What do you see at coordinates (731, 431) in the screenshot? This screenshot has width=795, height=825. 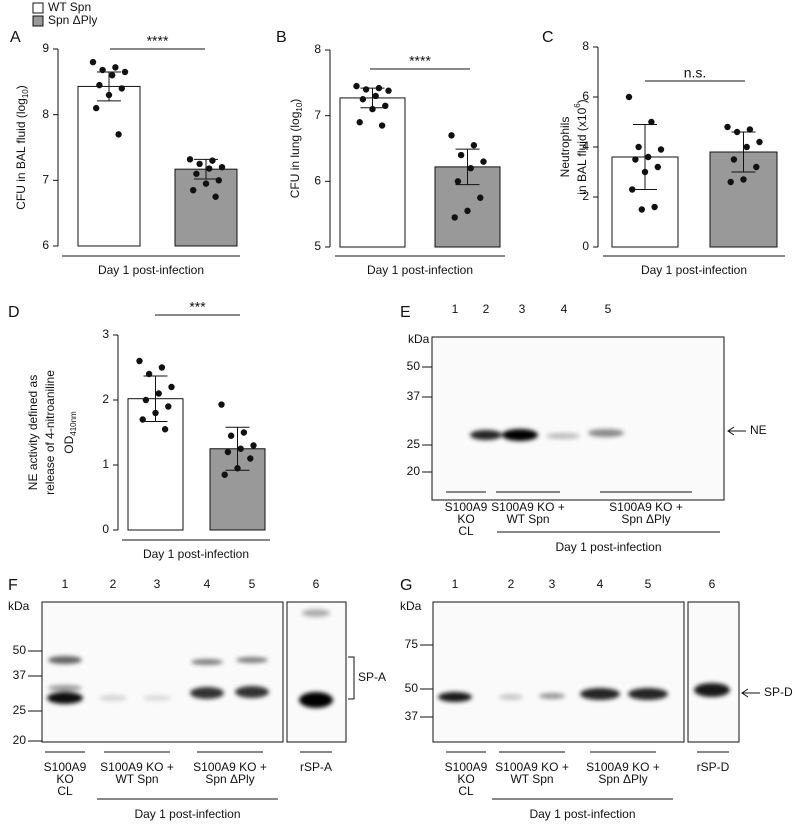 I see `target-arrow-head` at bounding box center [731, 431].